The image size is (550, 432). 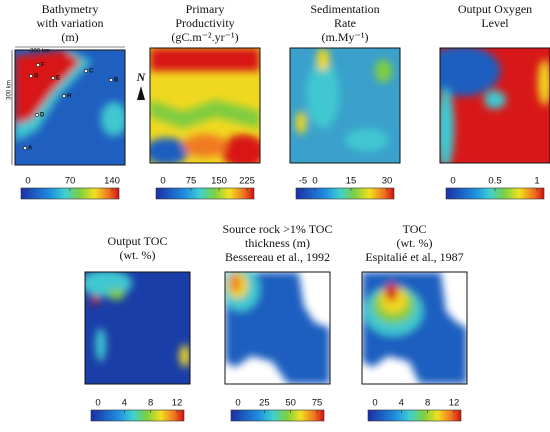 What do you see at coordinates (415, 229) in the screenshot?
I see `panel-title: TOC` at bounding box center [415, 229].